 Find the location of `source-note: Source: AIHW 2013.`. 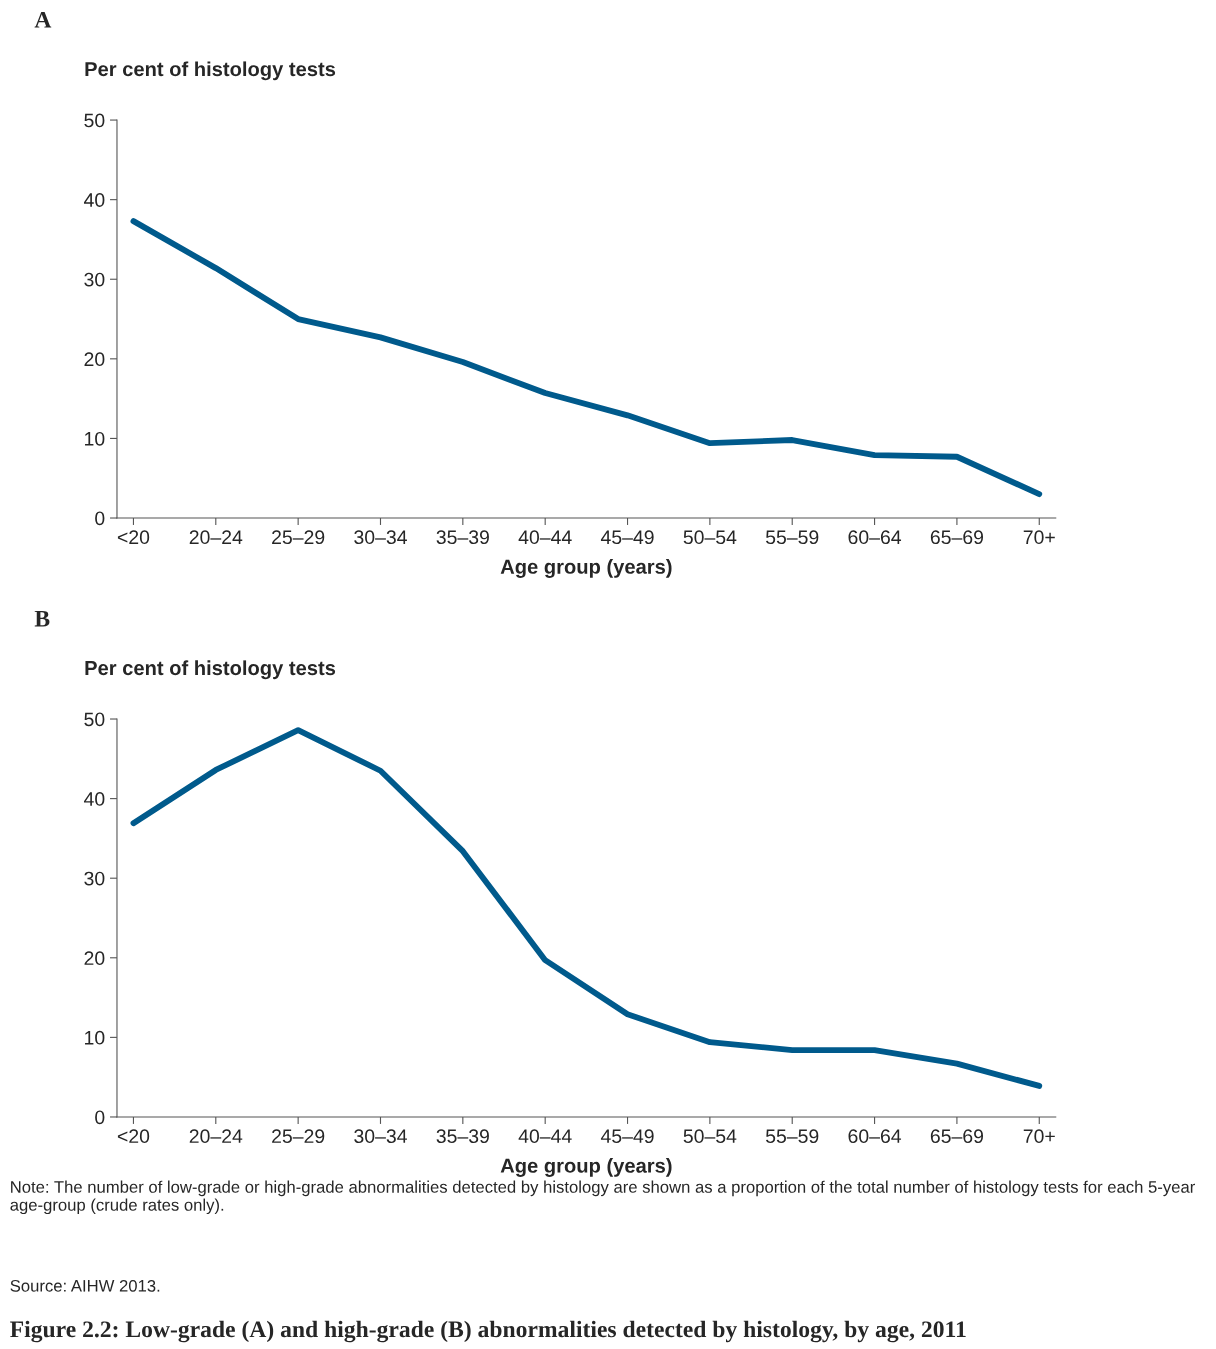

source-note: Source: AIHW 2013. is located at coordinates (85, 1285).